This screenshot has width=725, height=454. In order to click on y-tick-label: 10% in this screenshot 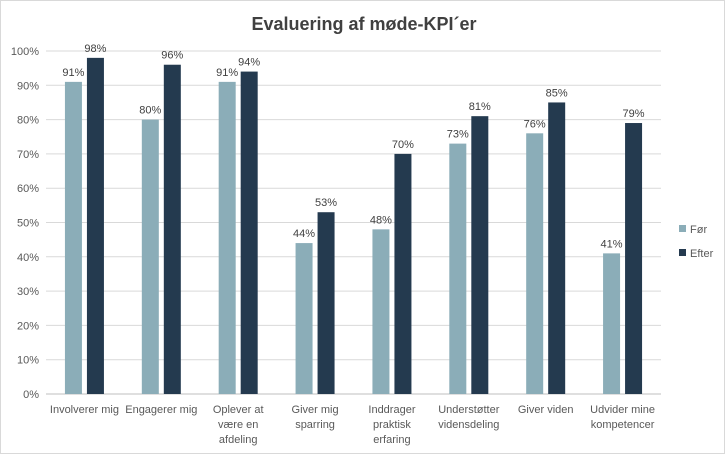, I will do `click(28, 361)`.